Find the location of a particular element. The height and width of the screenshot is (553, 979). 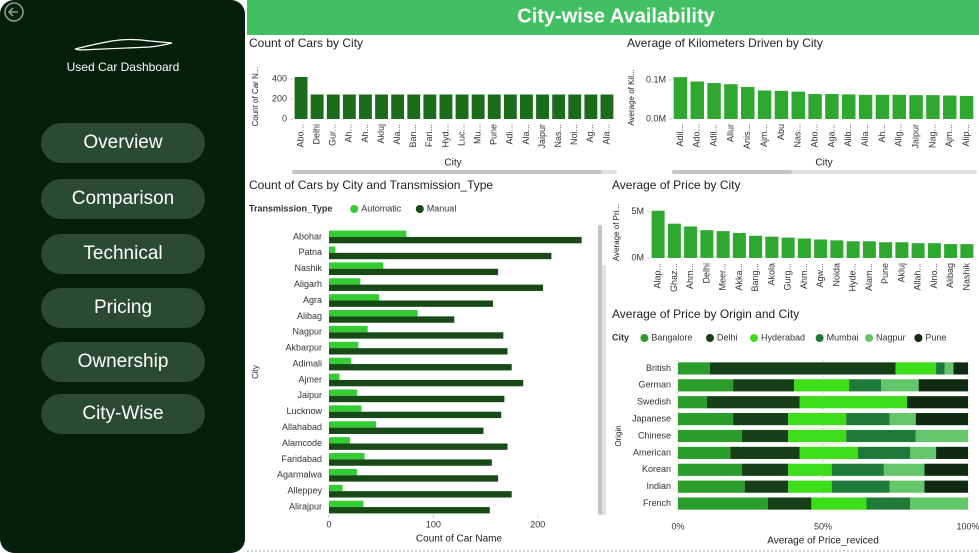

x-tick-label: Akluj is located at coordinates (901, 273).